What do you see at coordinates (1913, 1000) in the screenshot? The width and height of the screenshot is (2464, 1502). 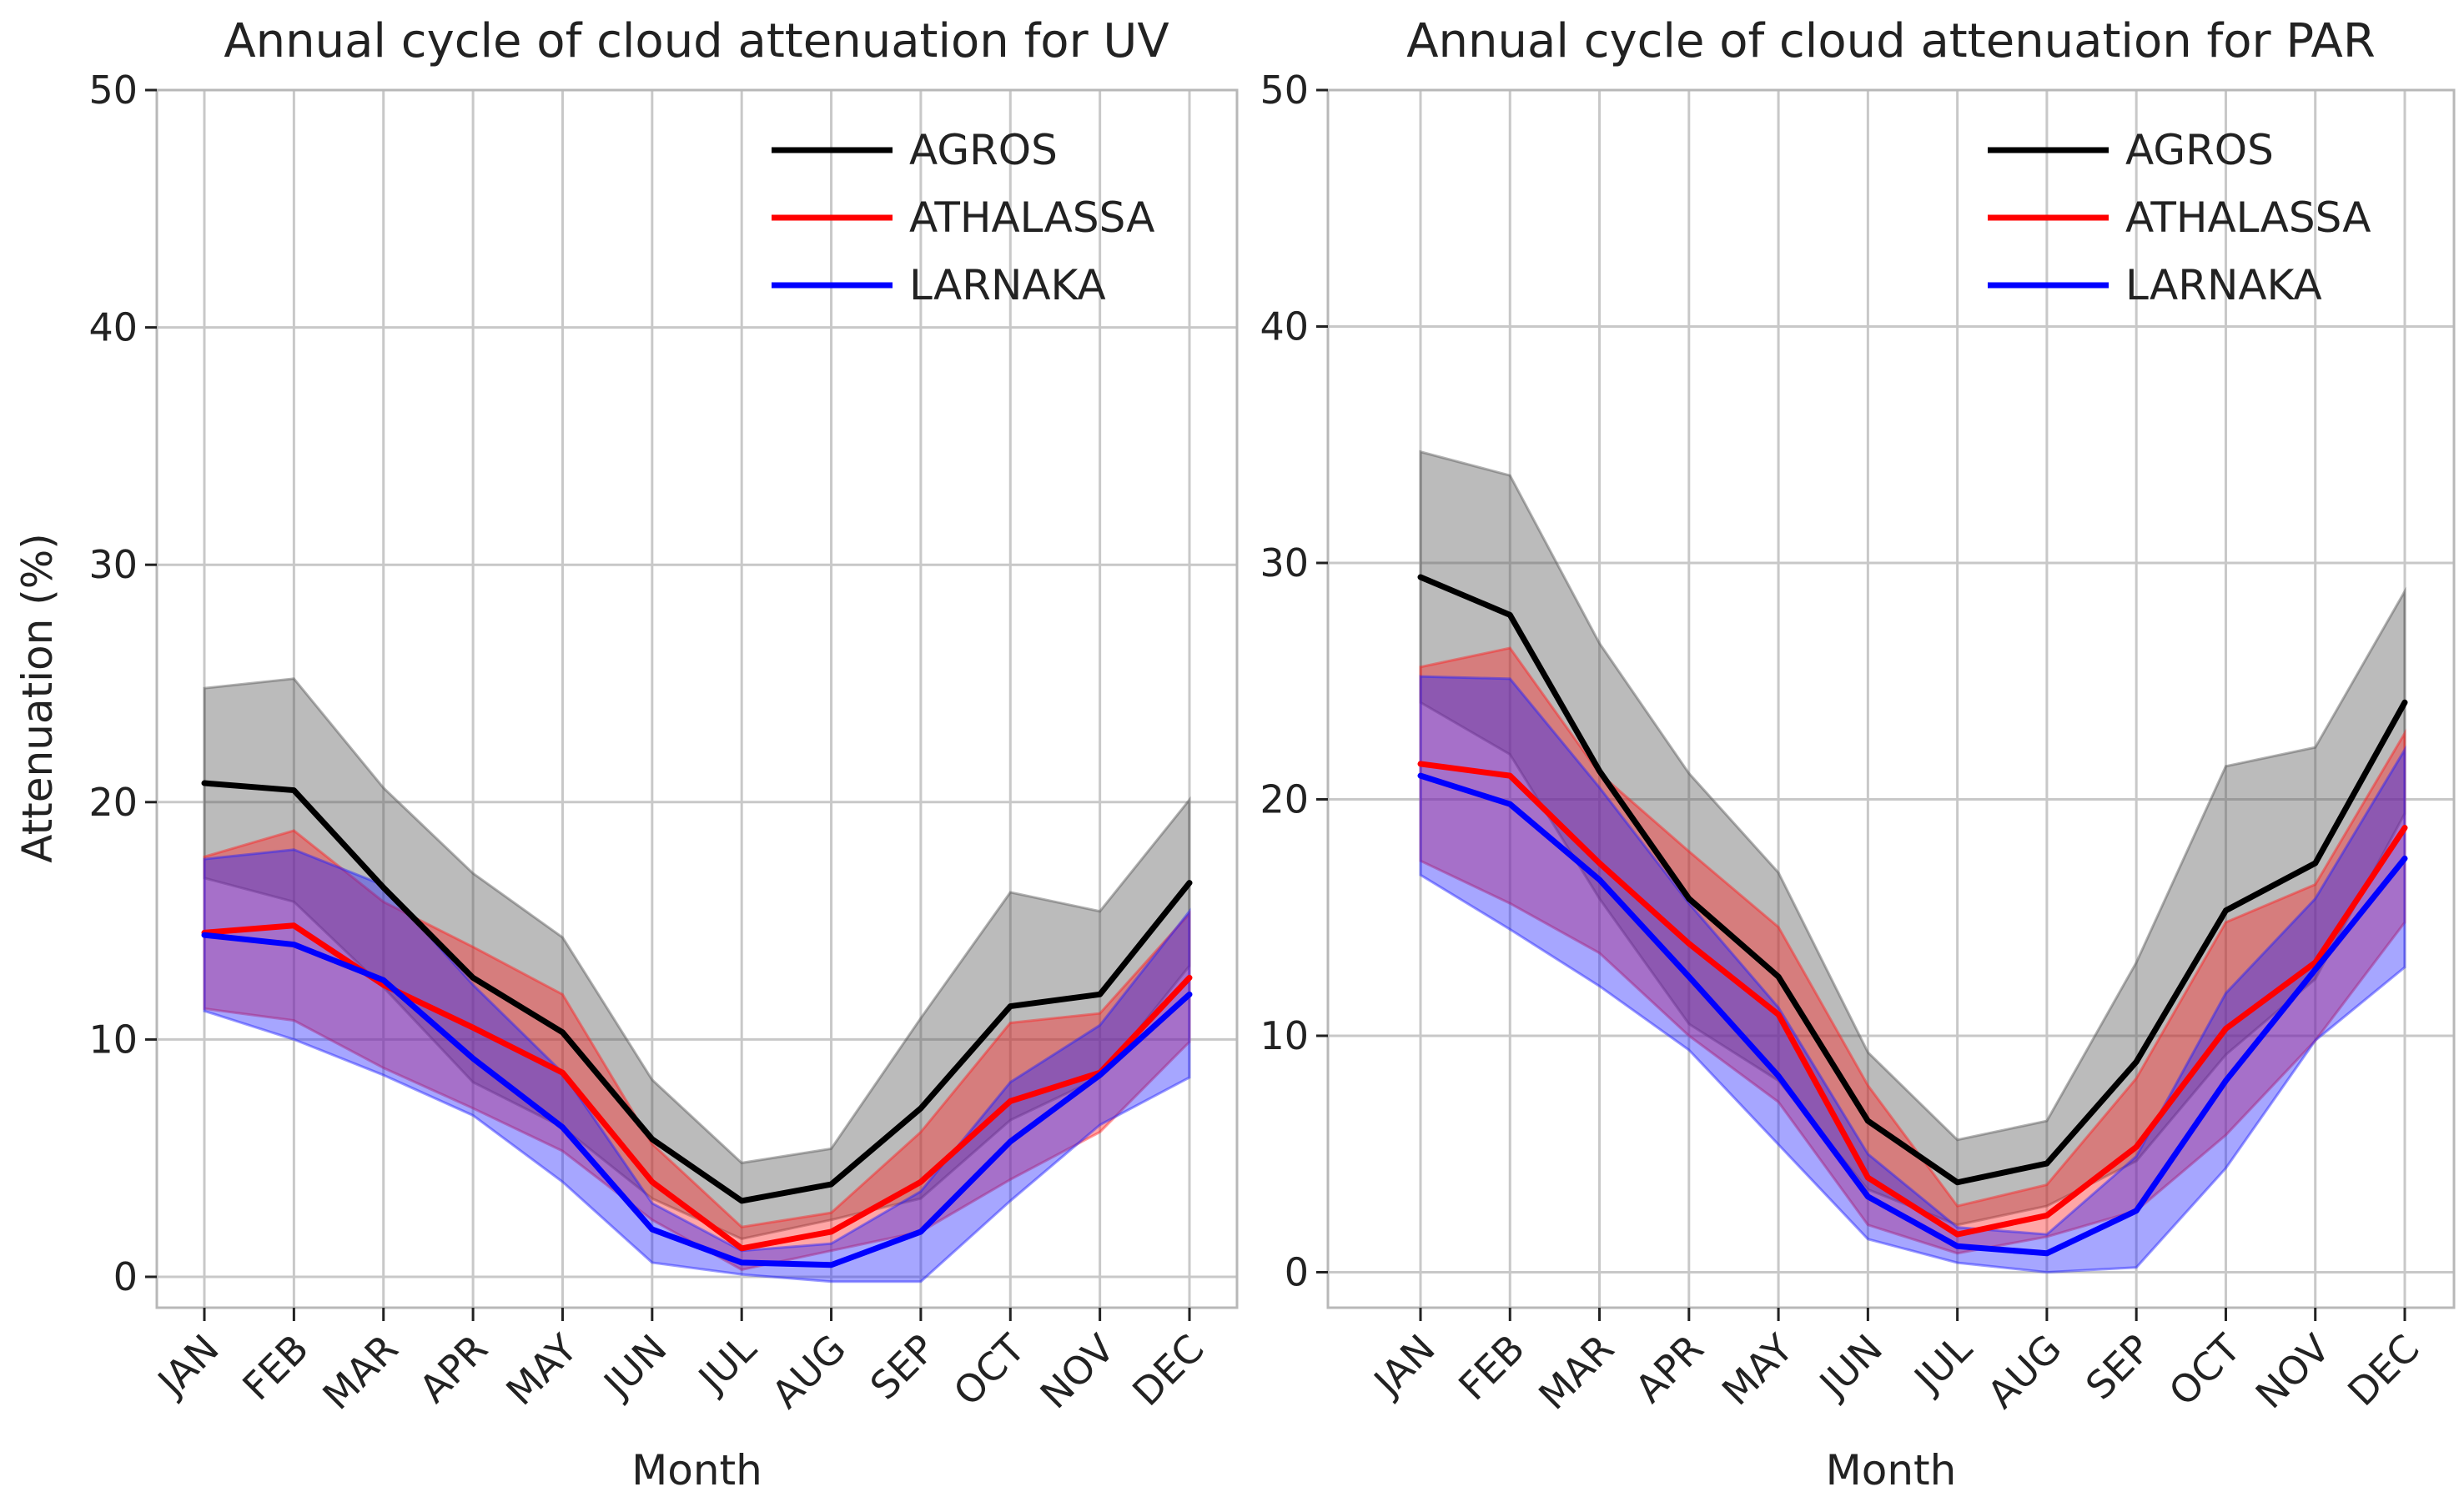 I see `series-line-athalassa` at bounding box center [1913, 1000].